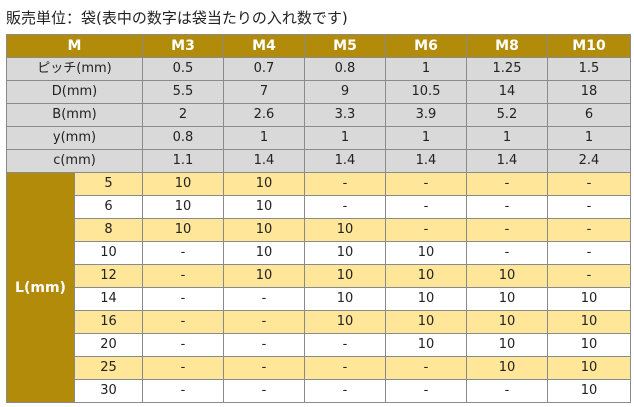  I want to click on property-label: y(mm), so click(74, 138).